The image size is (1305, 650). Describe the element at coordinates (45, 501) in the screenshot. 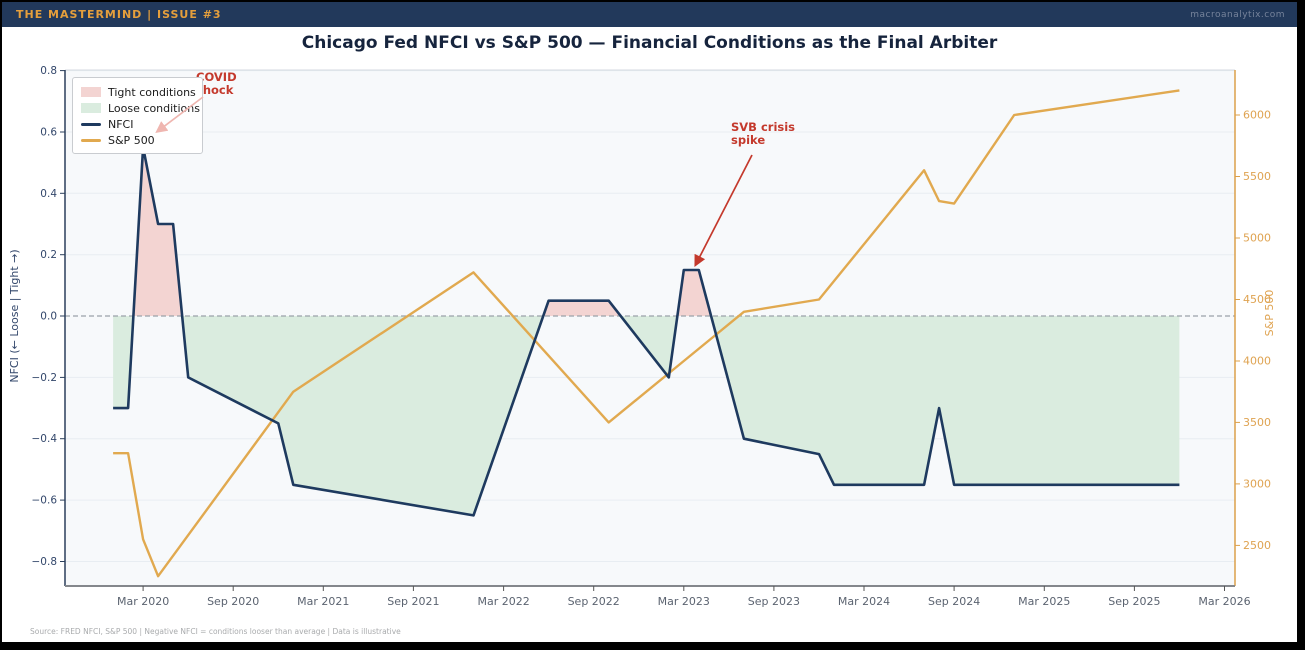

I see `left-tick-label: −0.6` at that location.